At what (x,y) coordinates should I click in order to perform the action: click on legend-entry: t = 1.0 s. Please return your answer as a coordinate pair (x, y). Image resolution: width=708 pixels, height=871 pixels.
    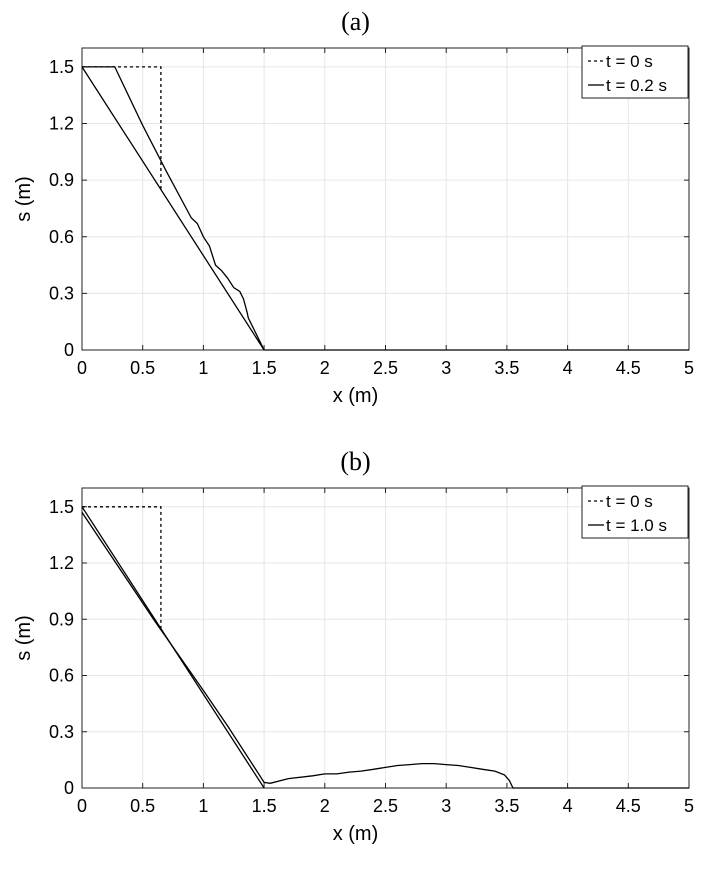
    Looking at the image, I should click on (636, 525).